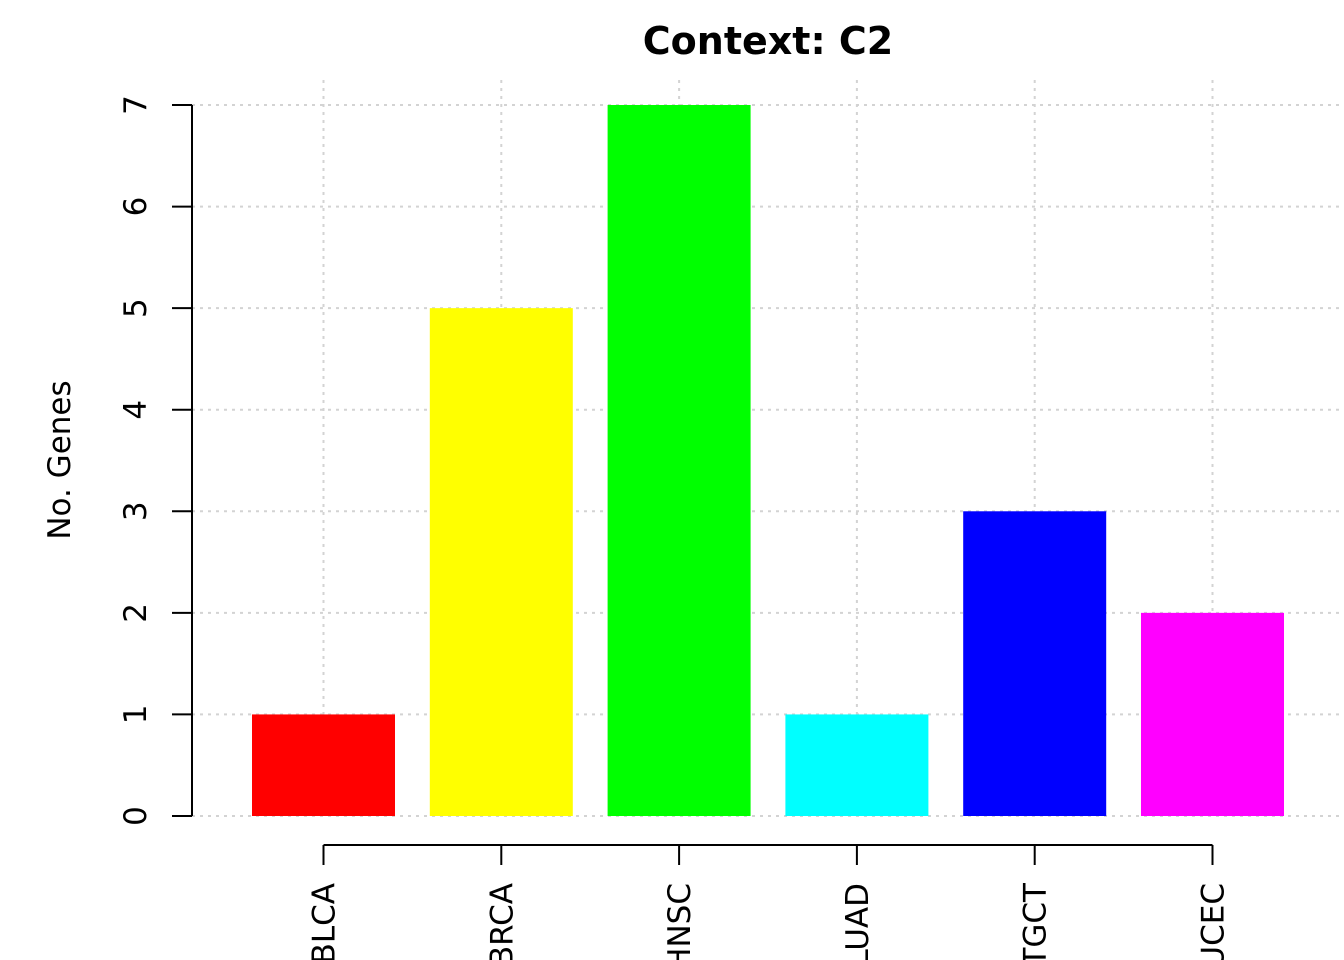  What do you see at coordinates (769, 902) in the screenshot?
I see `x-axis: BLCA BRCA HNSC LUAD TGCT UCEC` at bounding box center [769, 902].